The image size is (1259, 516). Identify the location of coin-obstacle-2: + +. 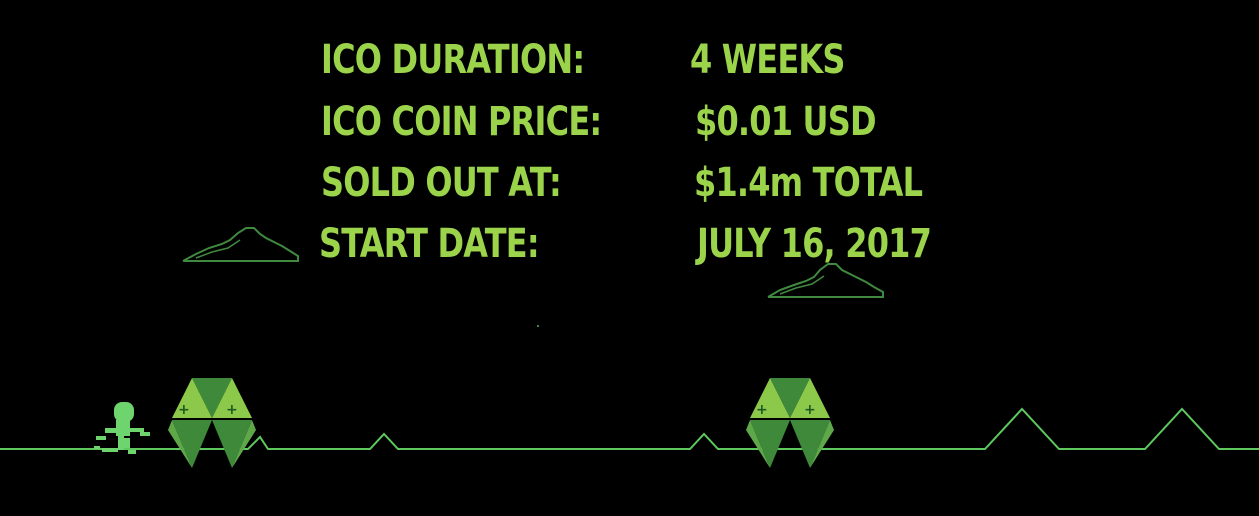
(790, 423).